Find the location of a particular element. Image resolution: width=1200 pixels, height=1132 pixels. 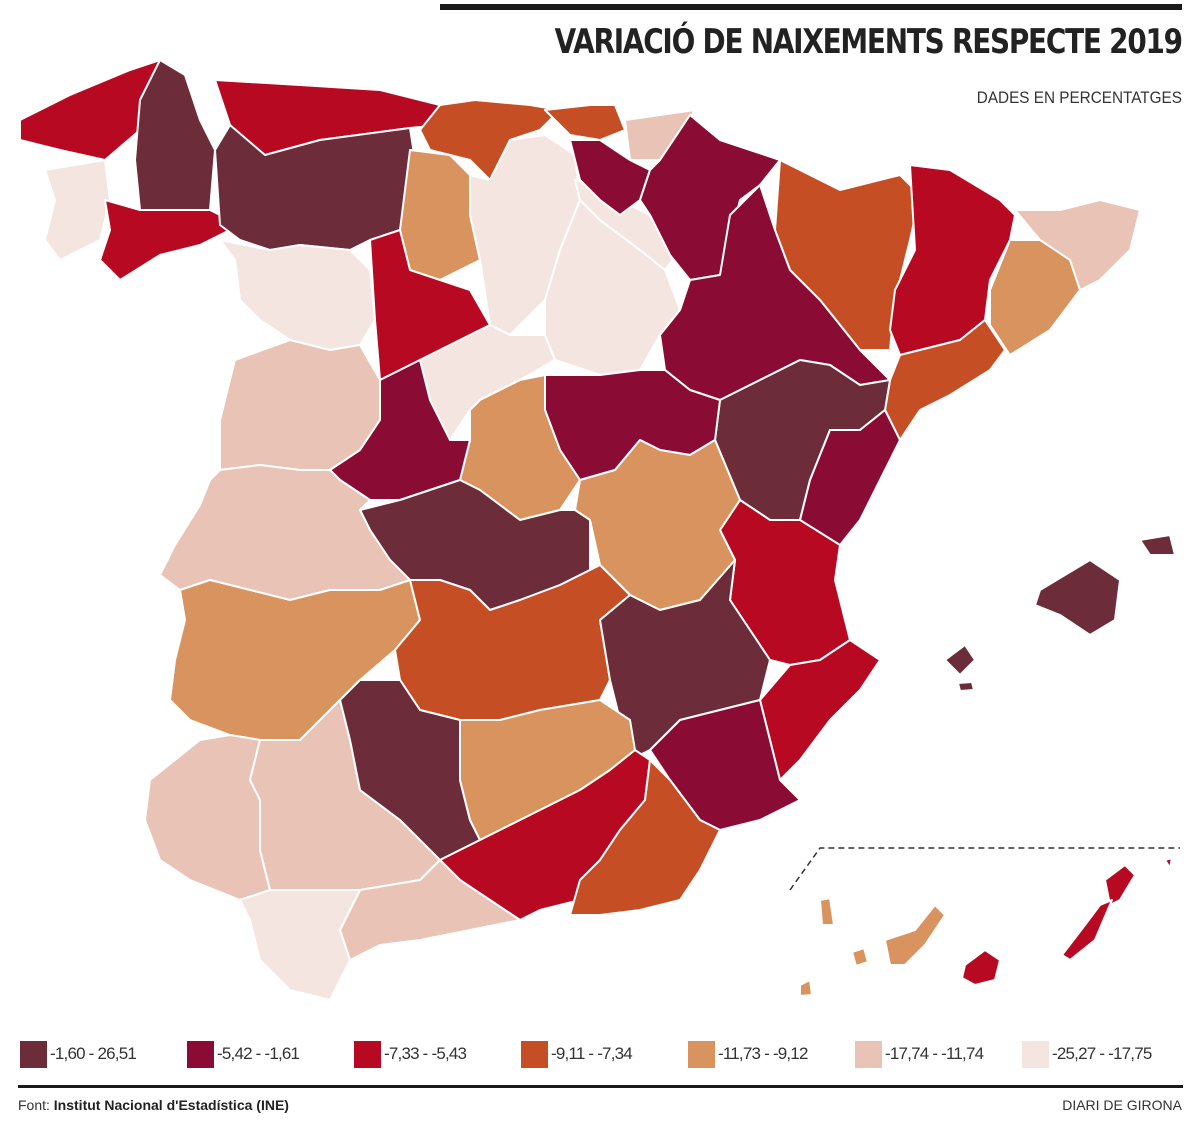

legend-item: -9,11 - -7,34 is located at coordinates (604, 1054).